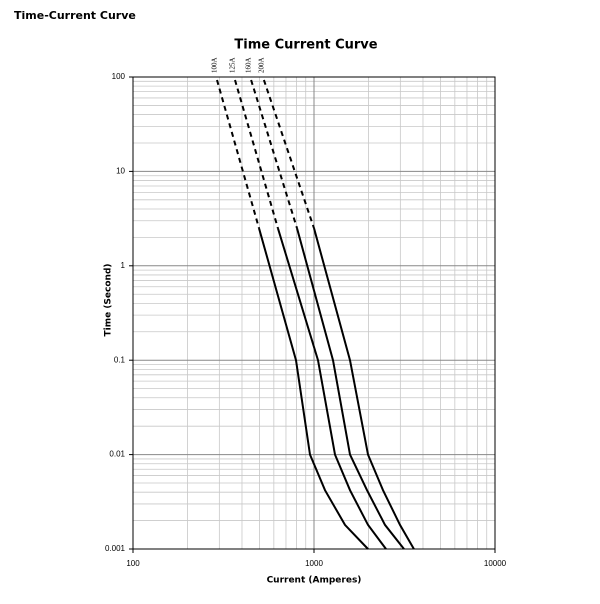 The image size is (600, 604). I want to click on y-tick-label: 10, so click(120, 171).